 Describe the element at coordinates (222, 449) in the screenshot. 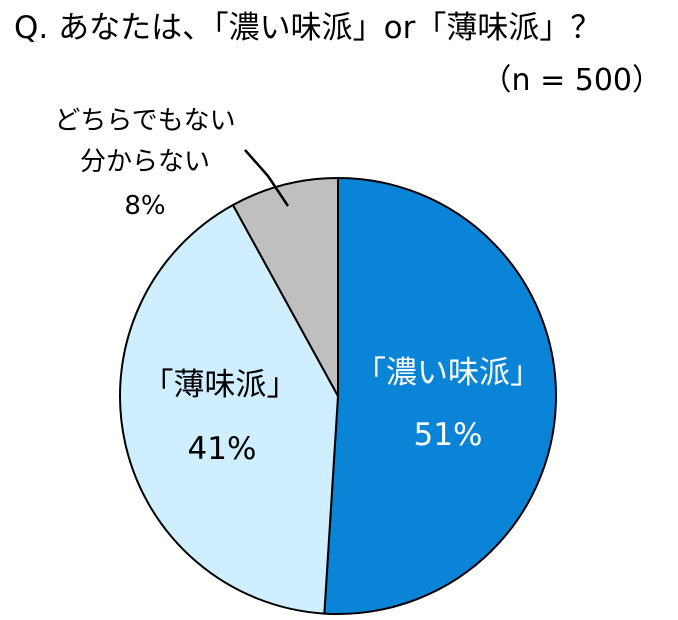

I see `slice-value-usu: 41%` at that location.